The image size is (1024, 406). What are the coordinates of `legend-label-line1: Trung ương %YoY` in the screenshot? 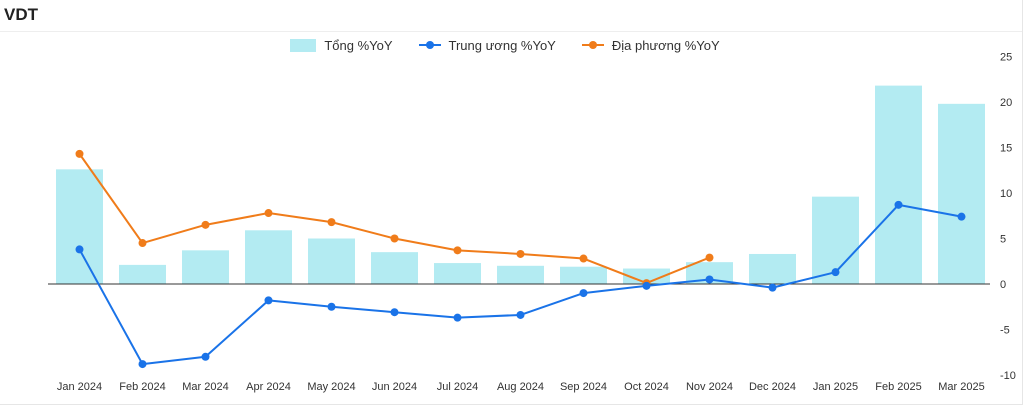 It's located at (502, 45).